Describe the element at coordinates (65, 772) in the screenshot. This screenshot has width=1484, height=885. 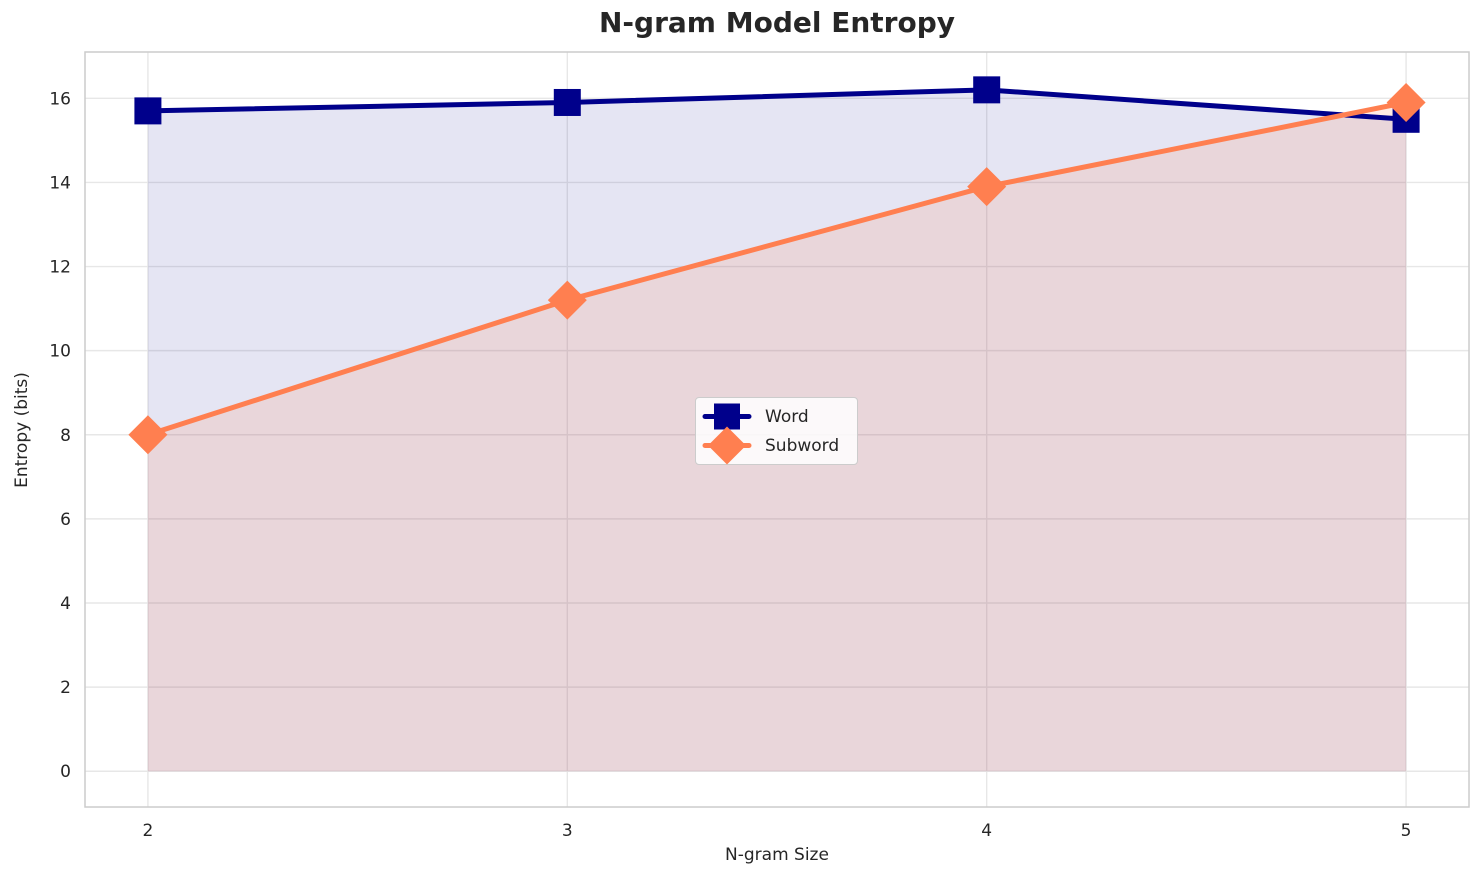
I see `y-tick-label: 0` at that location.